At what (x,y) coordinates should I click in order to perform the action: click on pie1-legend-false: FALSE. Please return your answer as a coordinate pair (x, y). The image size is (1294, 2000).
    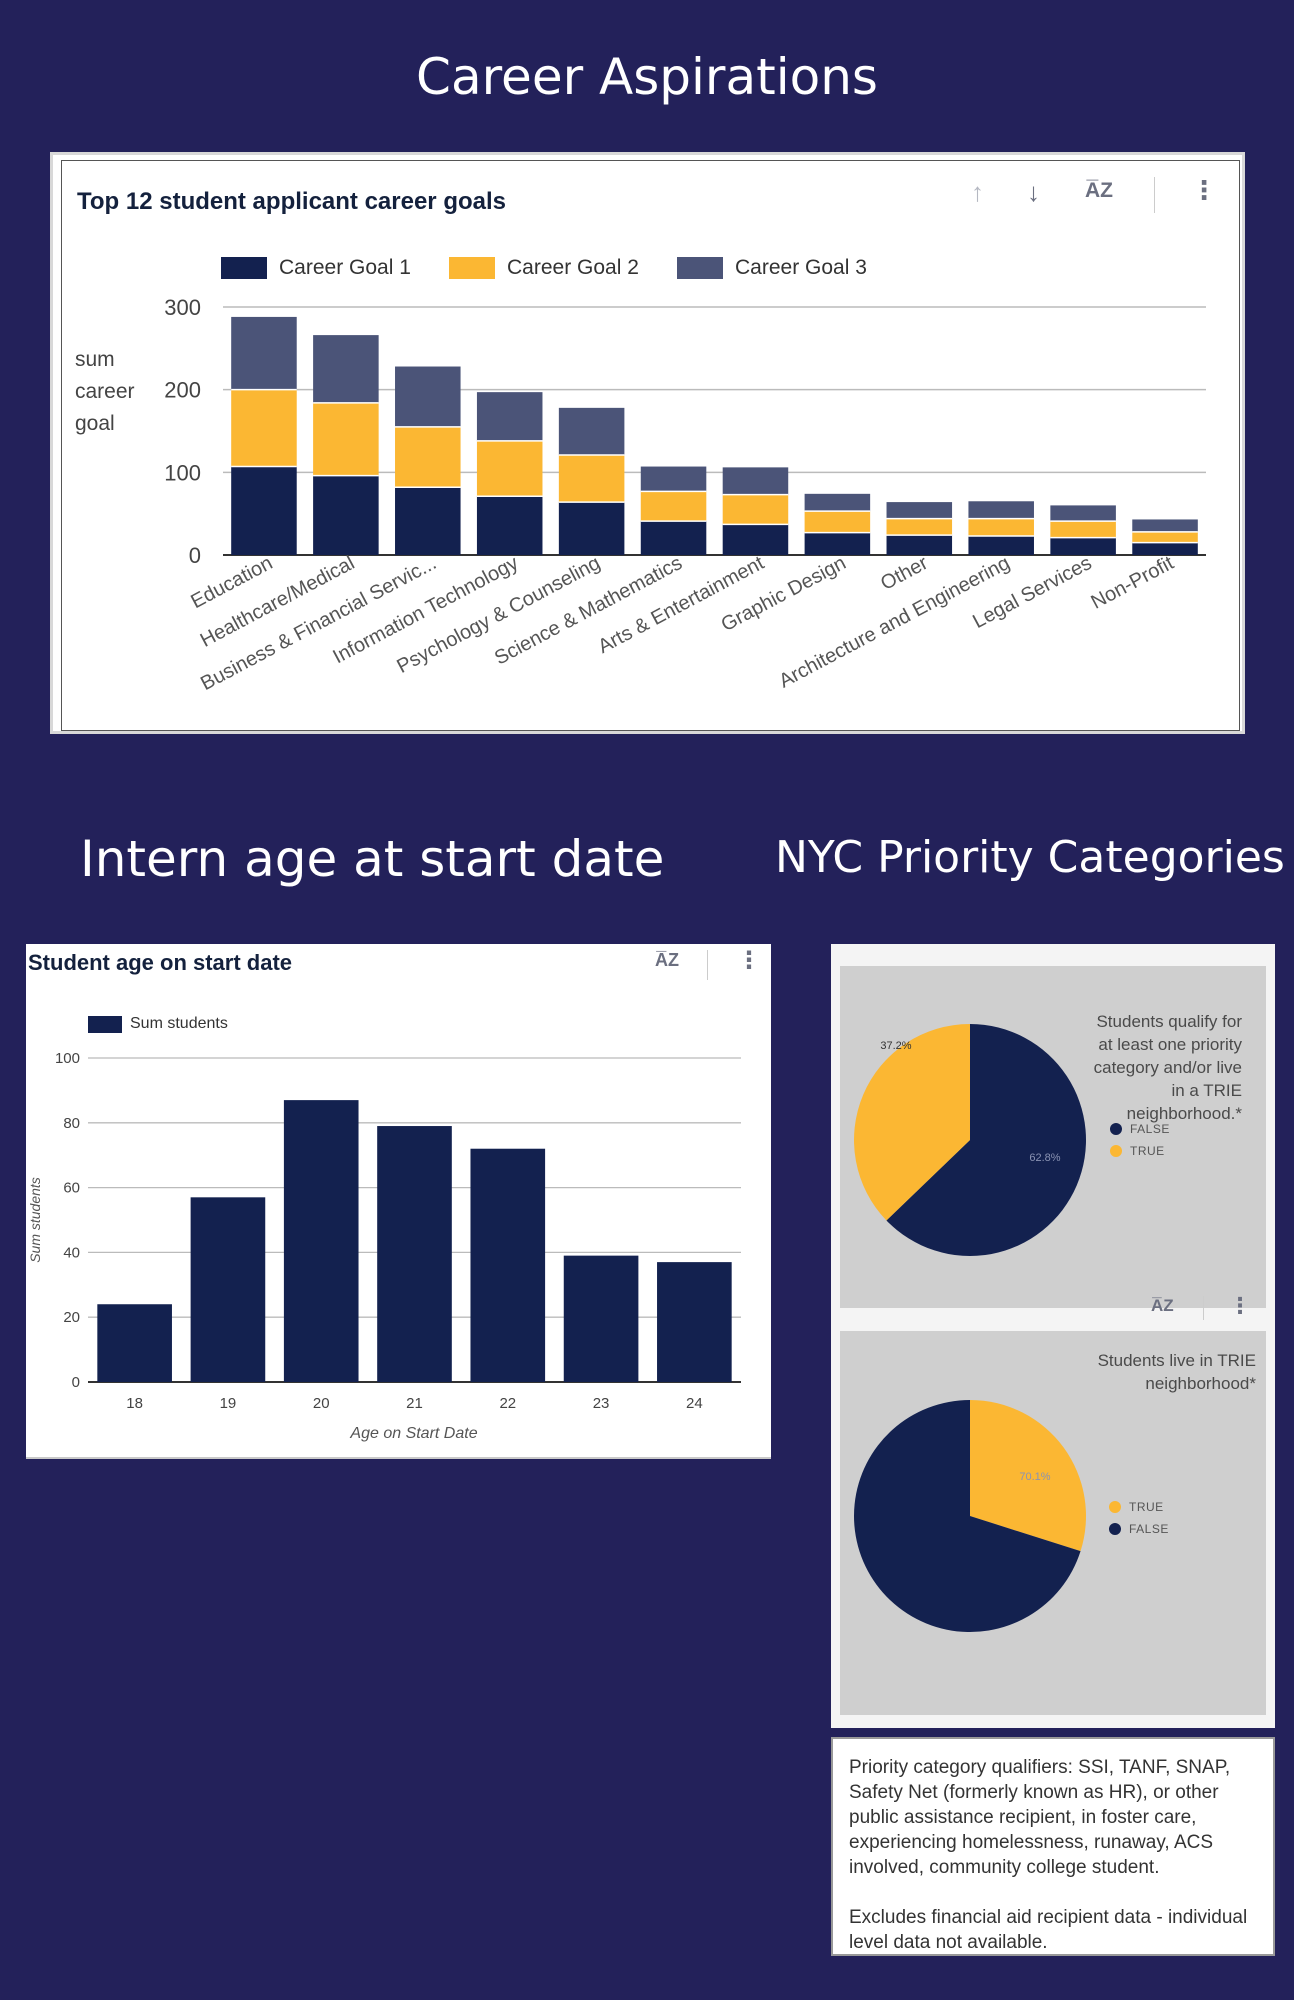
    Looking at the image, I should click on (1140, 1129).